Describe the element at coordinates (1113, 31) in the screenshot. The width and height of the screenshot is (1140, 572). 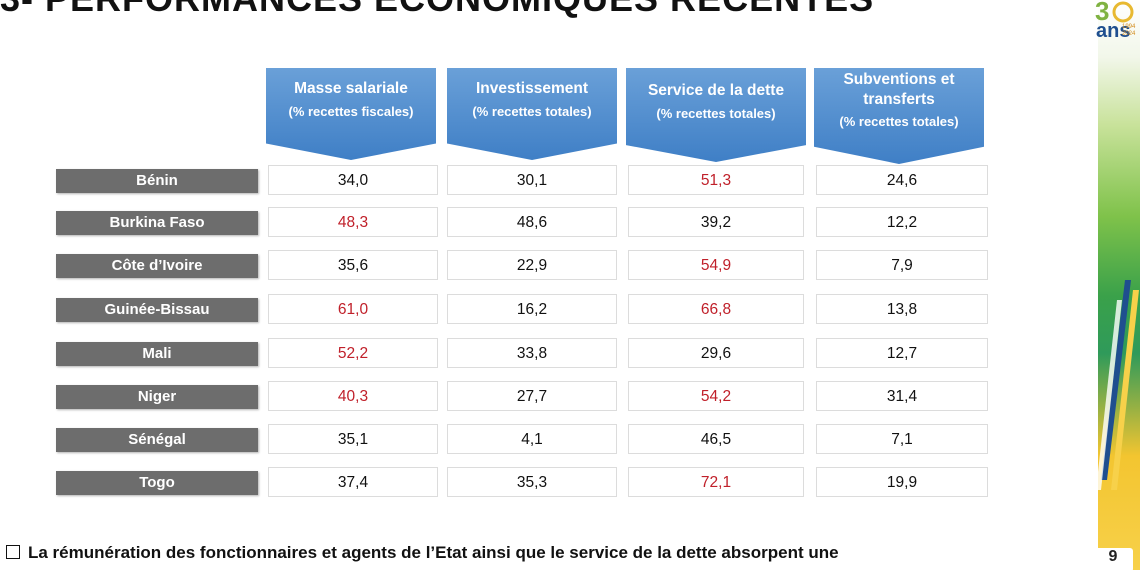
I see `logo-ans: ans` at that location.